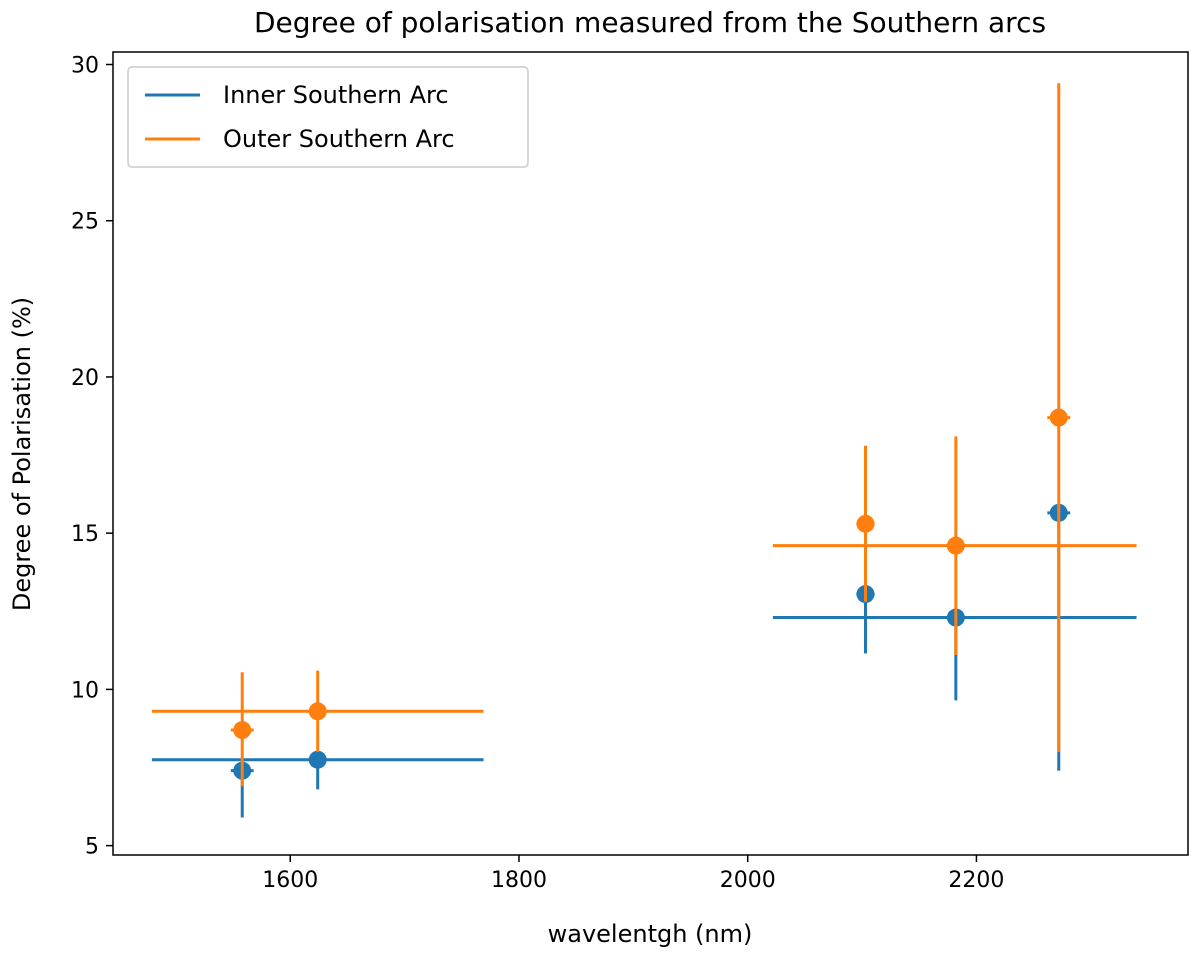 The width and height of the screenshot is (1200, 957). Describe the element at coordinates (650, 934) in the screenshot. I see `x-axis-label: wavelentgh (nm)` at that location.